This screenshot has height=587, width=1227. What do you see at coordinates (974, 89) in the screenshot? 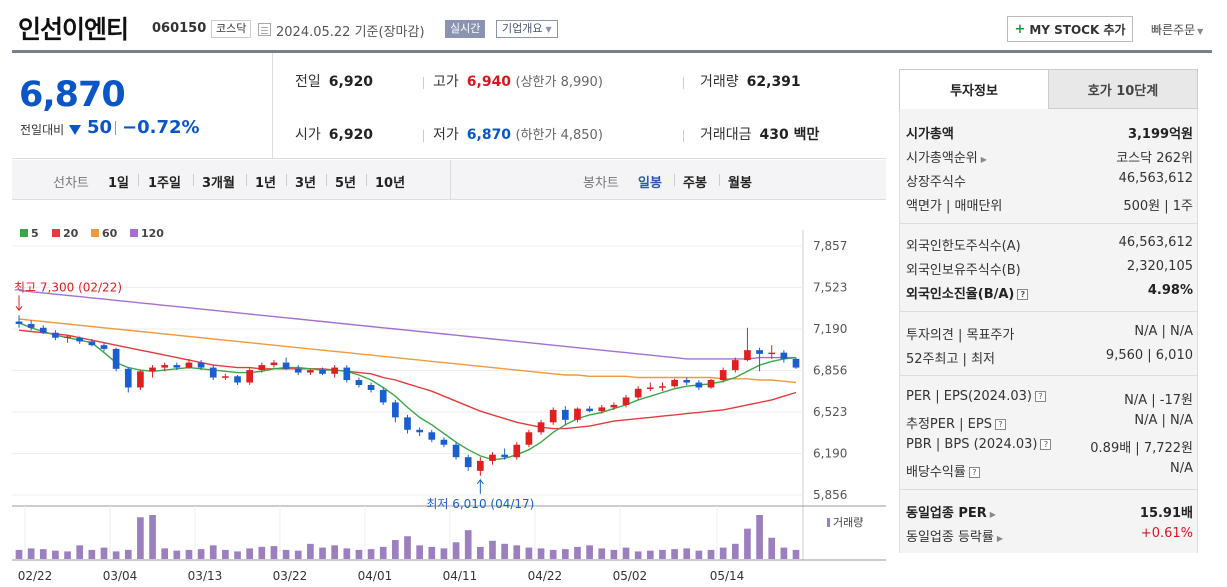
I see `tab-investment-info: 투자정보` at bounding box center [974, 89].